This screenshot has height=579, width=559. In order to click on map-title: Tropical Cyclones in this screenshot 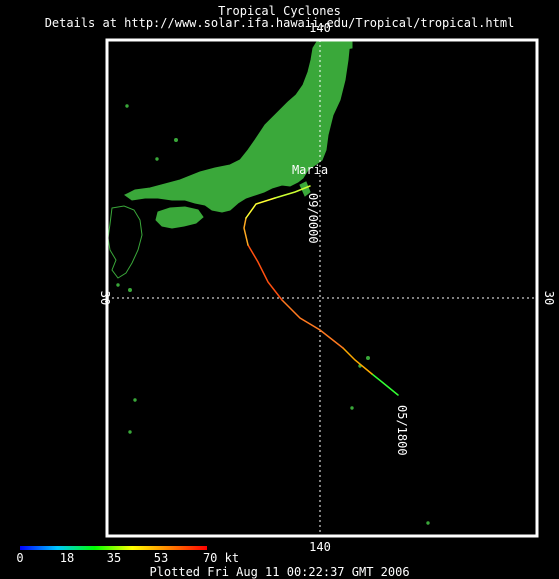, I will do `click(279, 11)`.